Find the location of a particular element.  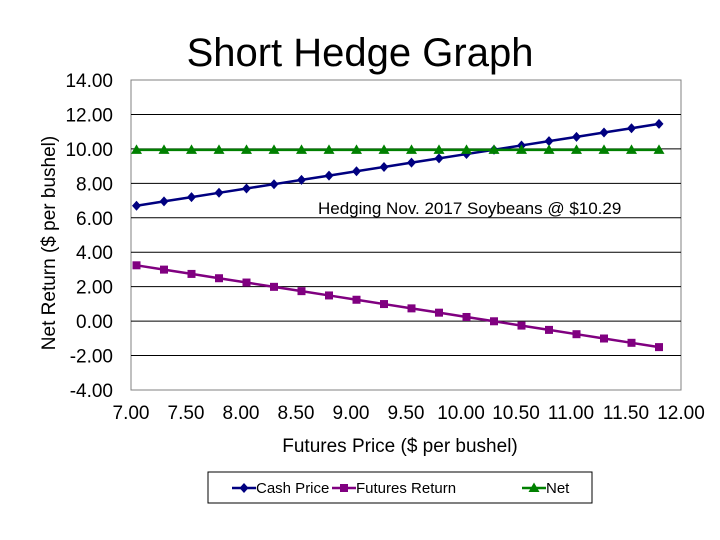

x-tick-label: 9.50 is located at coordinates (406, 413).